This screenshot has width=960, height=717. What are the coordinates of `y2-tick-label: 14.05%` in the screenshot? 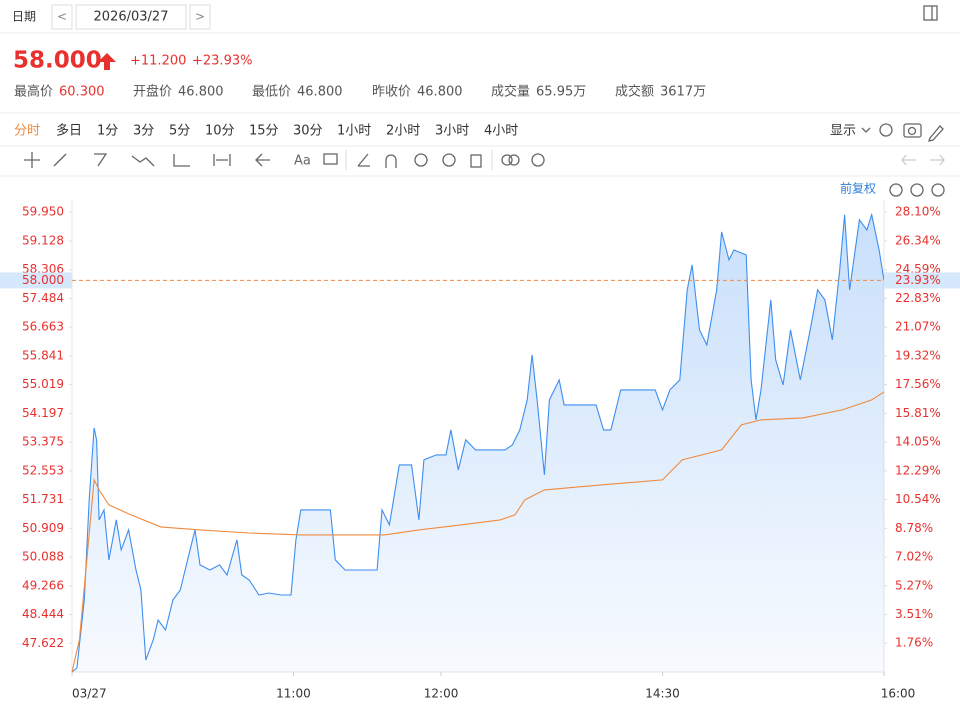 It's located at (918, 442).